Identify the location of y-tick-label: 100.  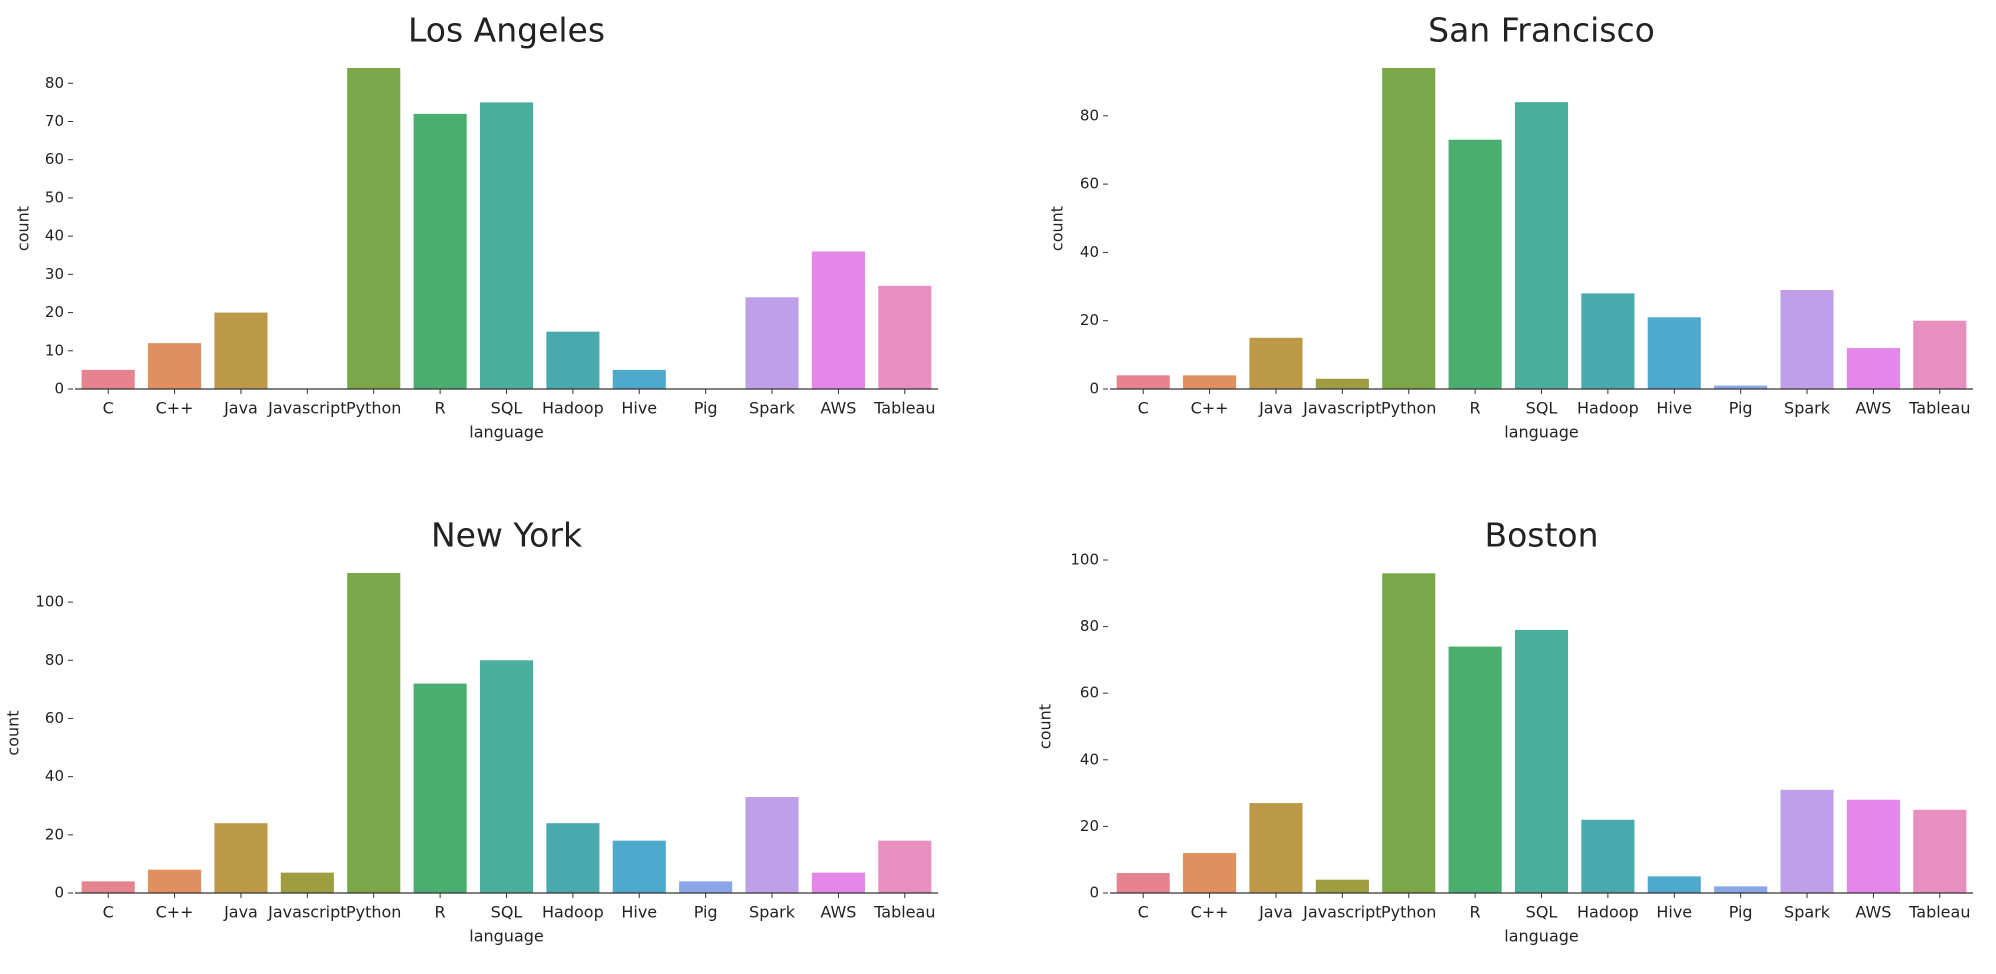
(49, 602).